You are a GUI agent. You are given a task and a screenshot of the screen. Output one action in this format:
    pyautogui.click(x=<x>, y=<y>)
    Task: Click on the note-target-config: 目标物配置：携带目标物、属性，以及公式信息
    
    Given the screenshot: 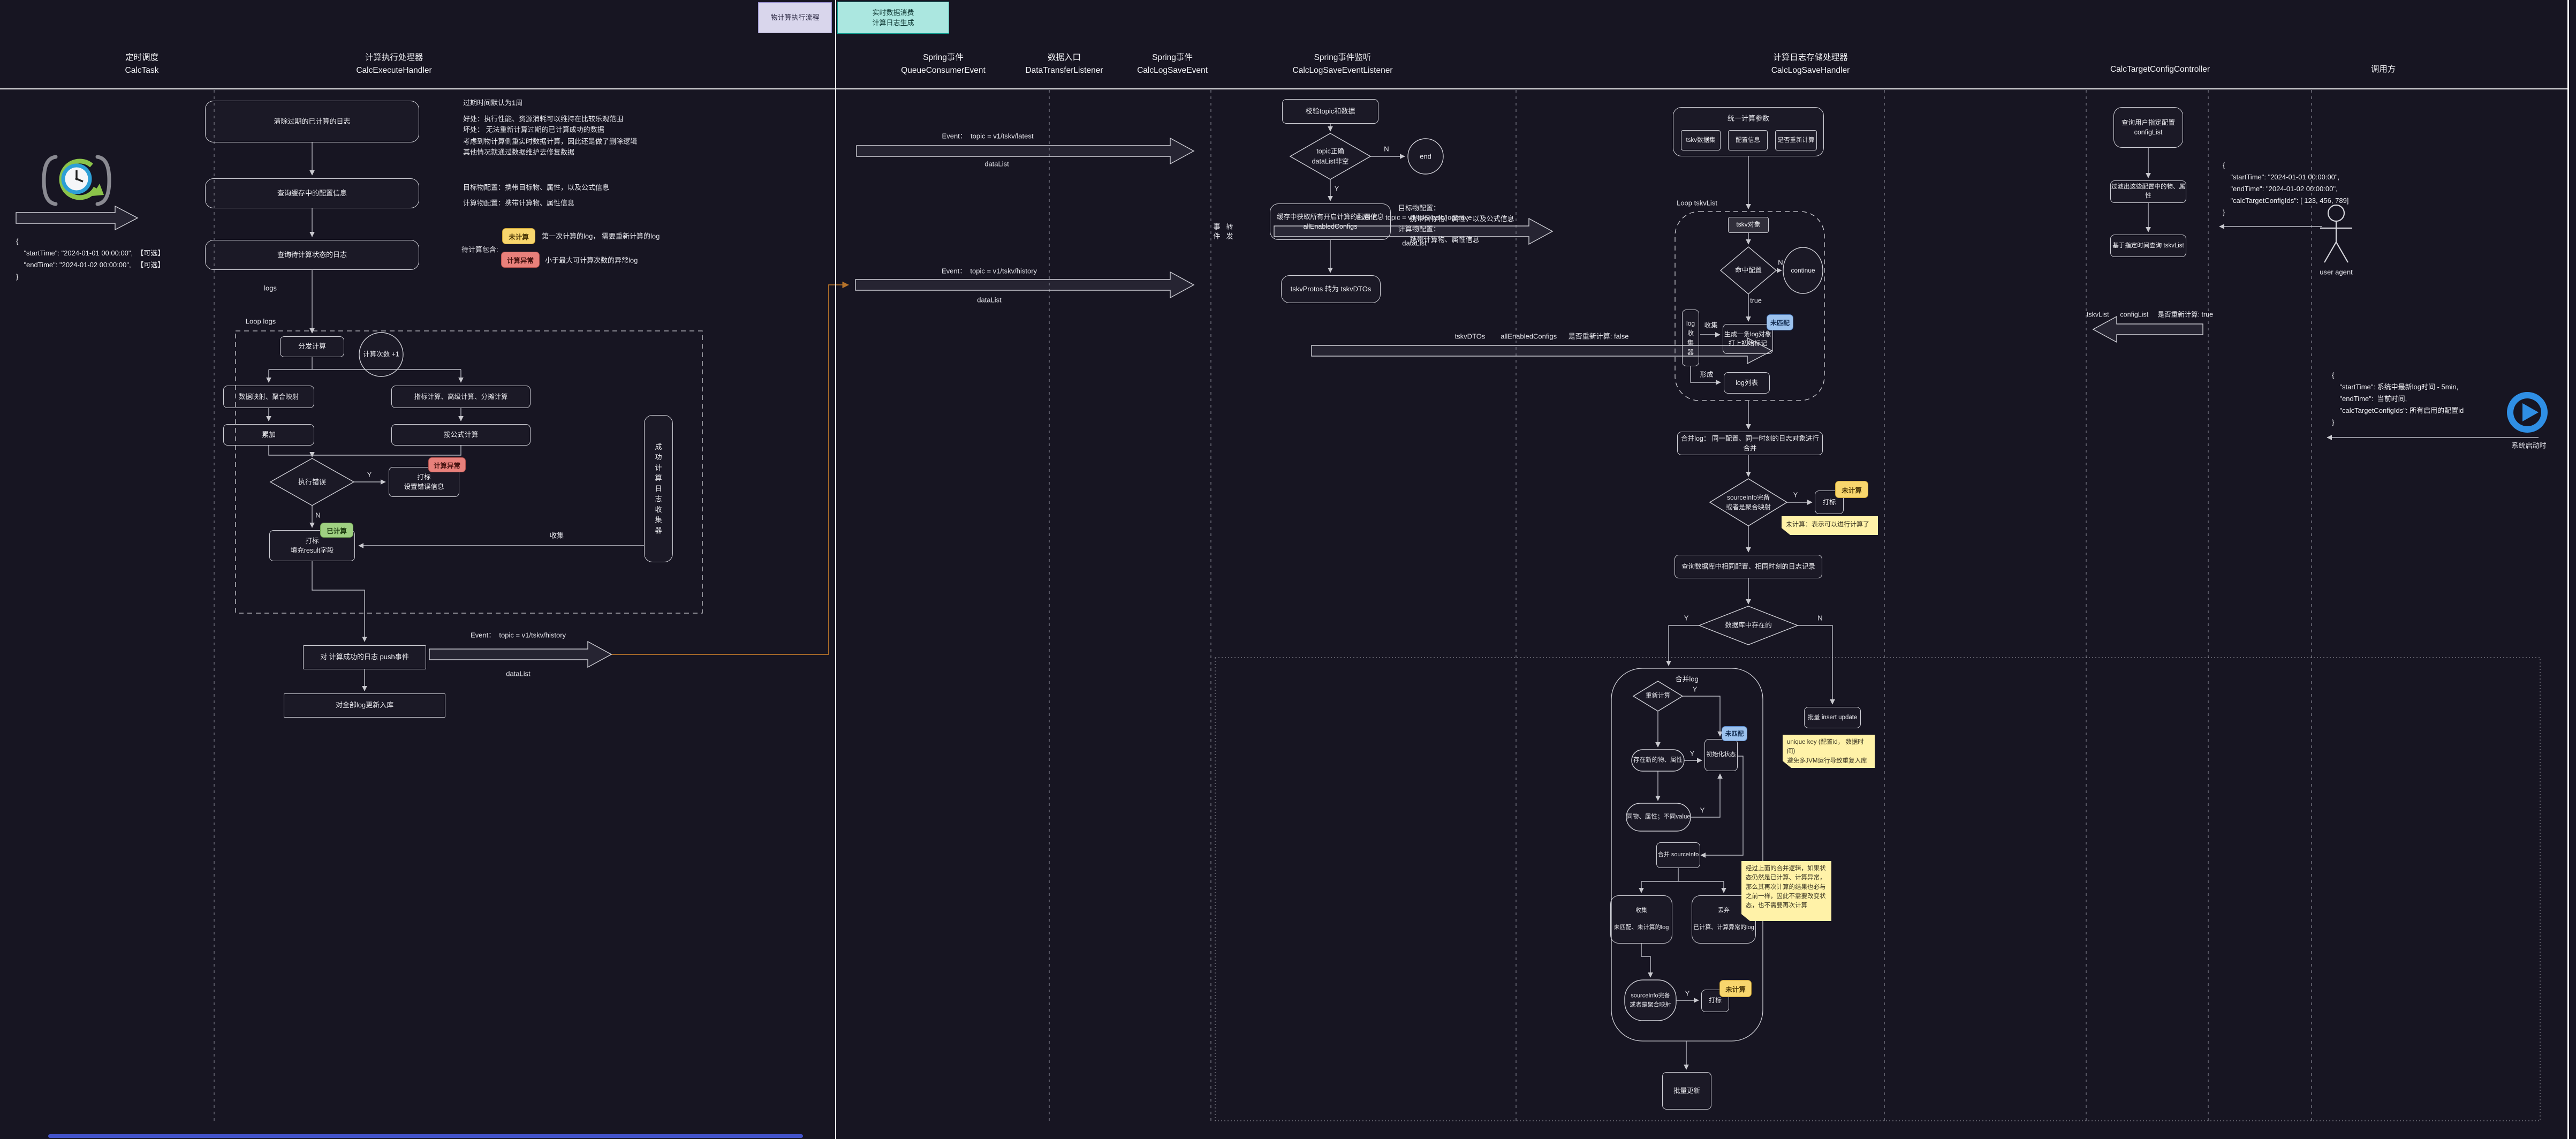 What is the action you would take?
    pyautogui.click(x=536, y=187)
    